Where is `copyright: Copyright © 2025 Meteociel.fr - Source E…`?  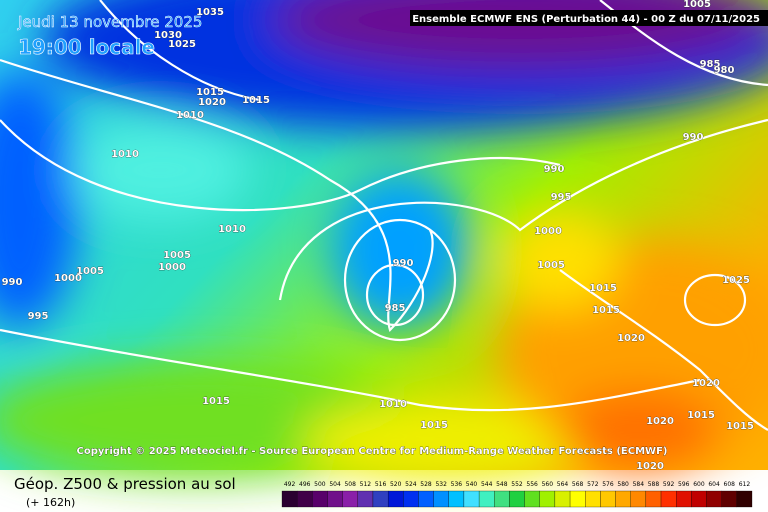
copyright: Copyright © 2025 Meteociel.fr - Source E… is located at coordinates (372, 451).